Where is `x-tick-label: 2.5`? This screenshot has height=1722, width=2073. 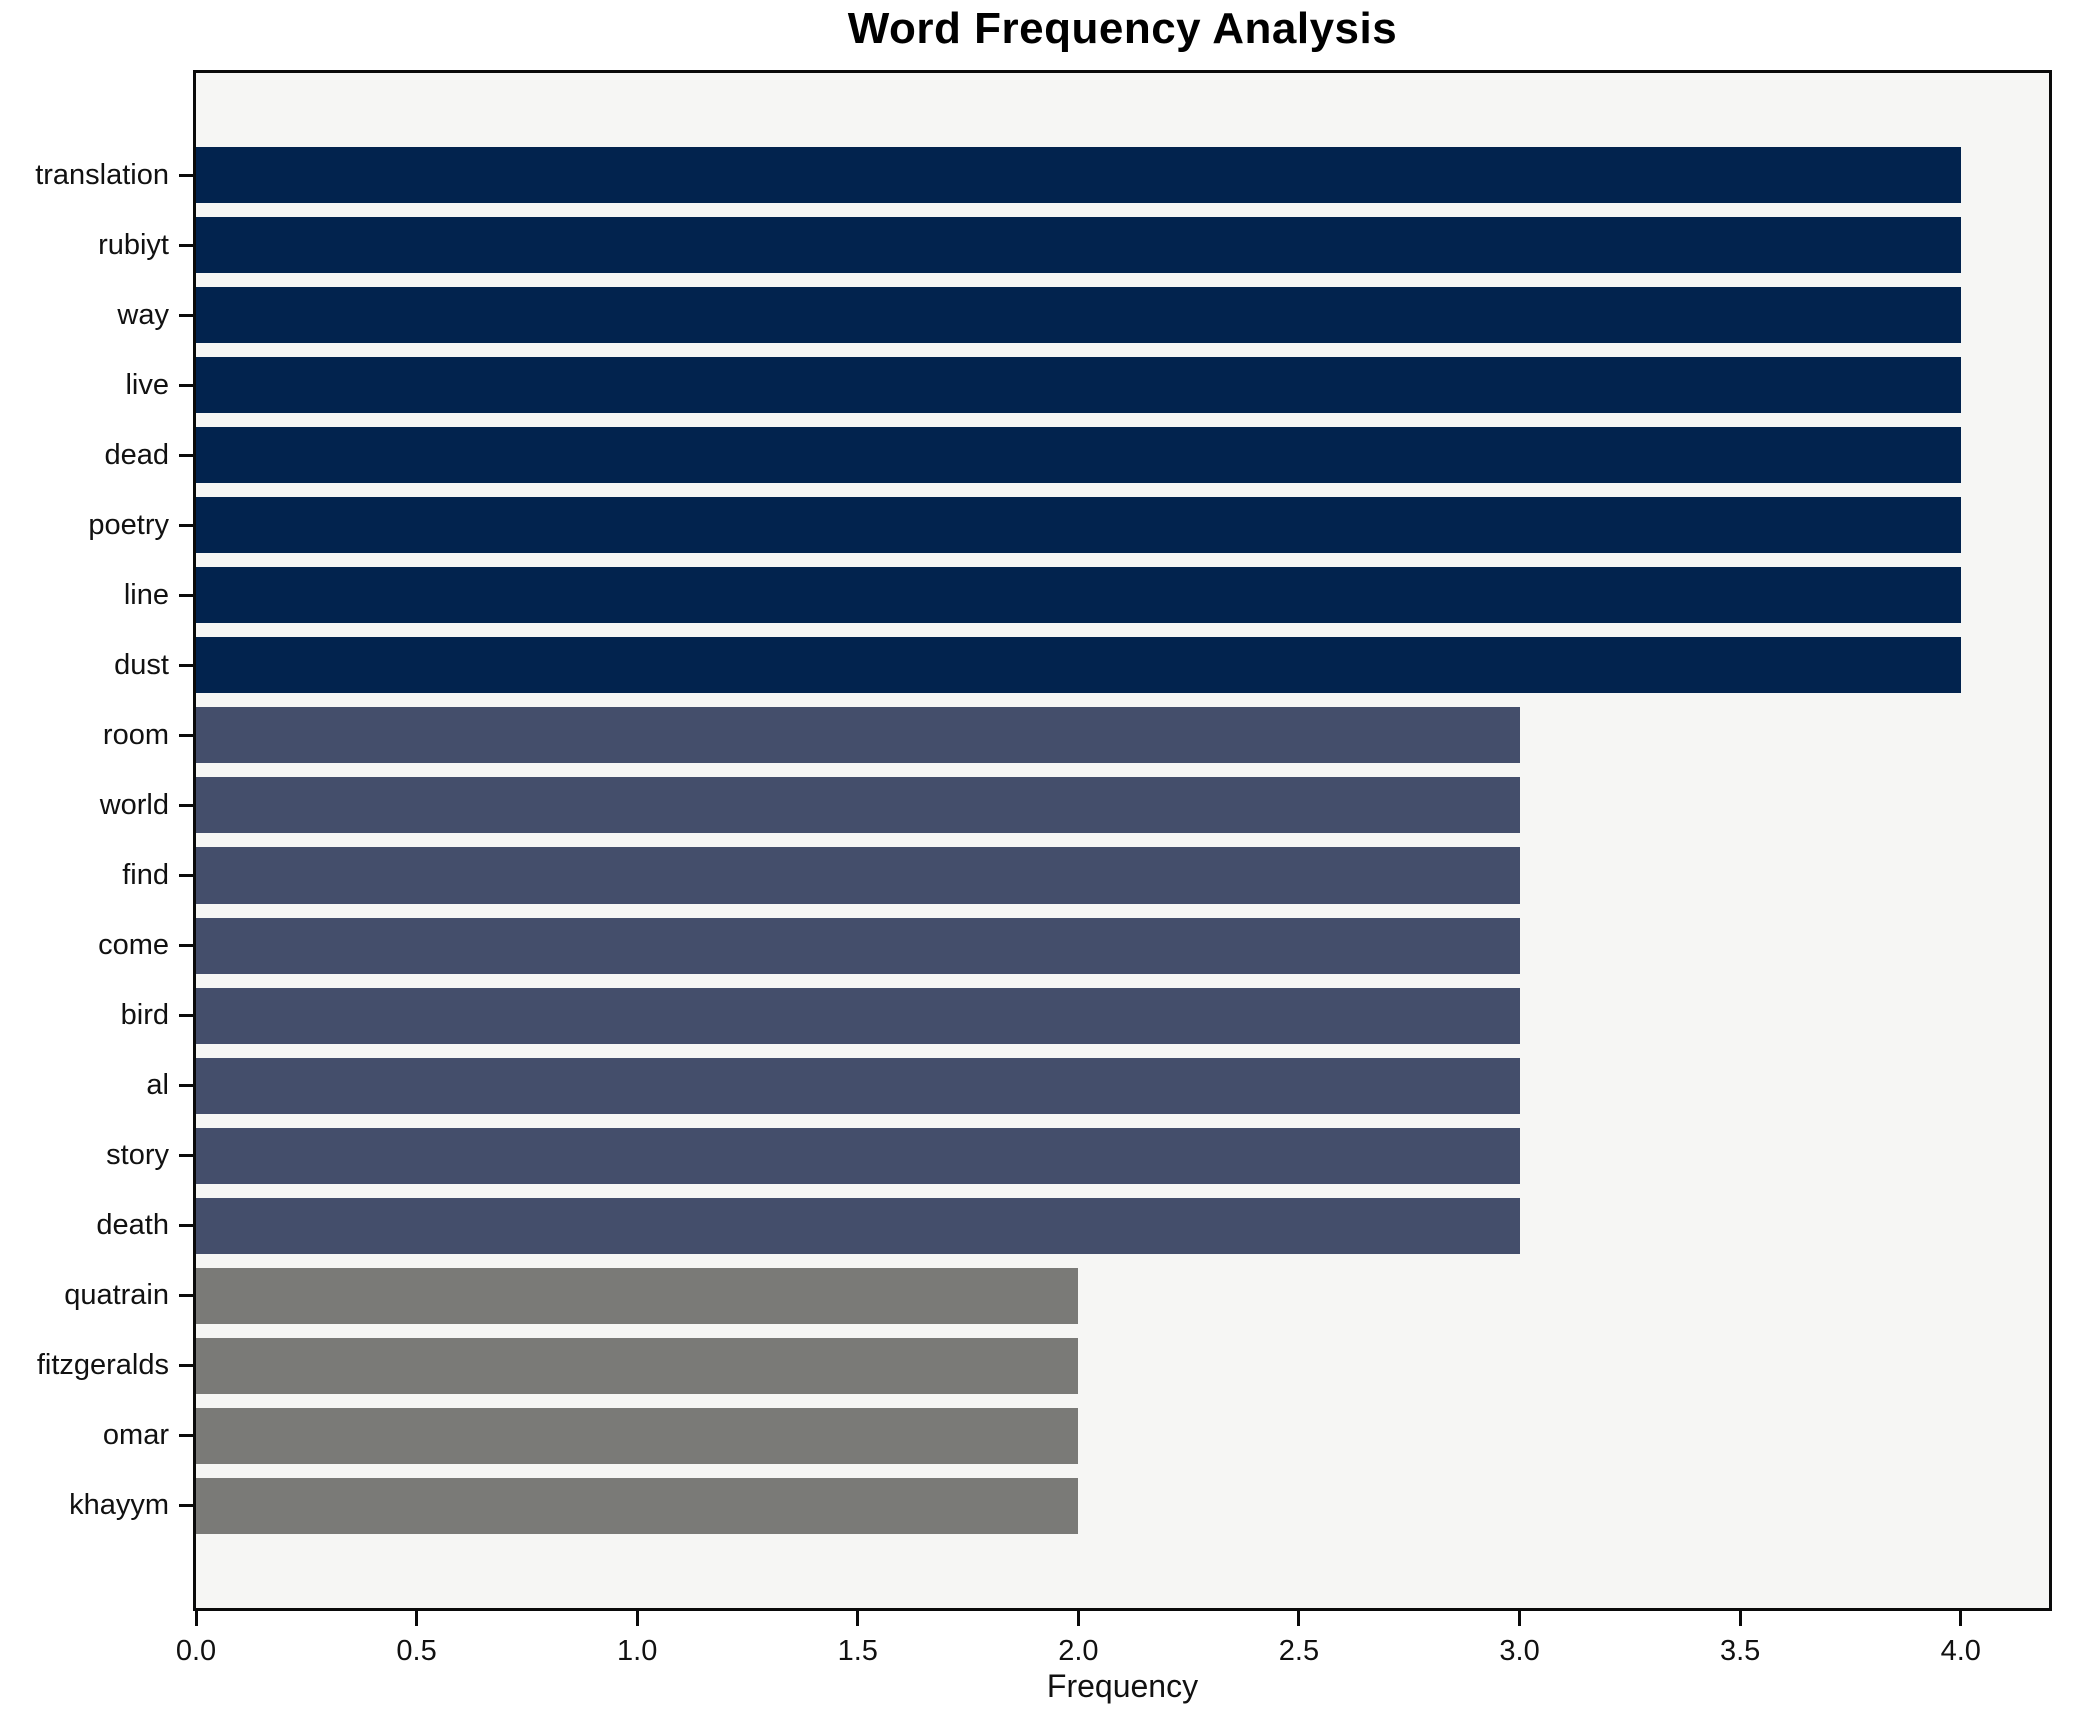 x-tick-label: 2.5 is located at coordinates (1299, 1651).